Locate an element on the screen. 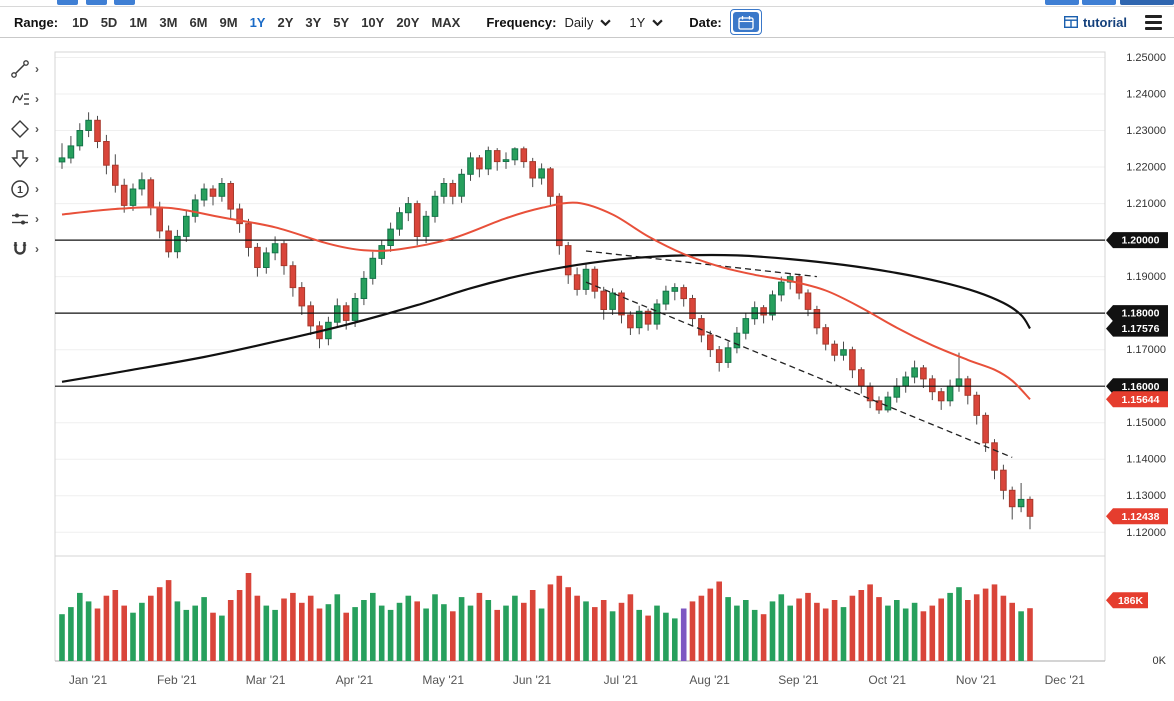 This screenshot has height=701, width=1174. annotation-1-tool: 1 › is located at coordinates (26, 189).